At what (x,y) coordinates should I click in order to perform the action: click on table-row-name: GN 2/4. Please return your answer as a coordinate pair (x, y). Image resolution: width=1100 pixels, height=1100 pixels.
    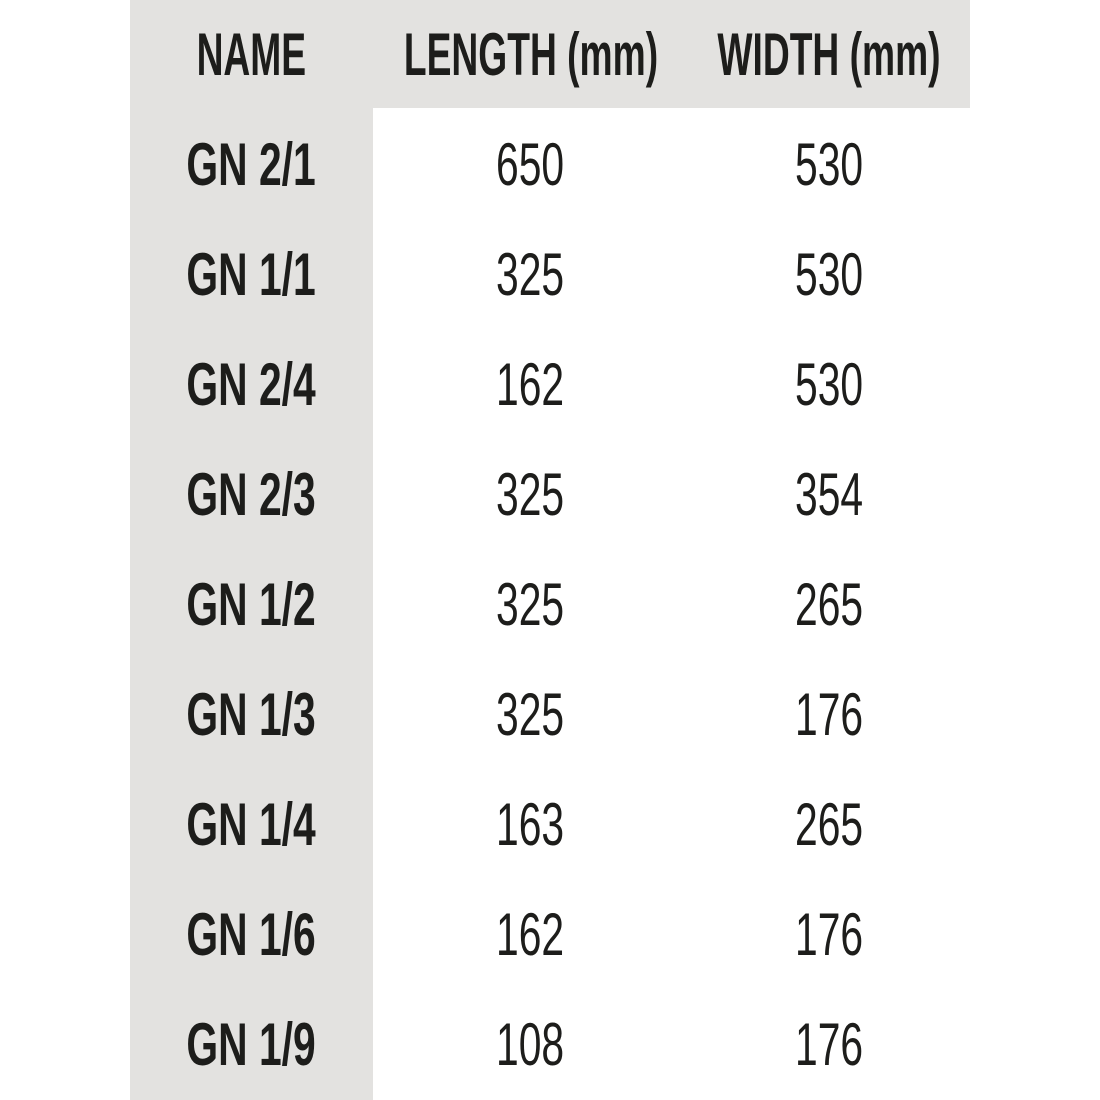
    Looking at the image, I should click on (251, 385).